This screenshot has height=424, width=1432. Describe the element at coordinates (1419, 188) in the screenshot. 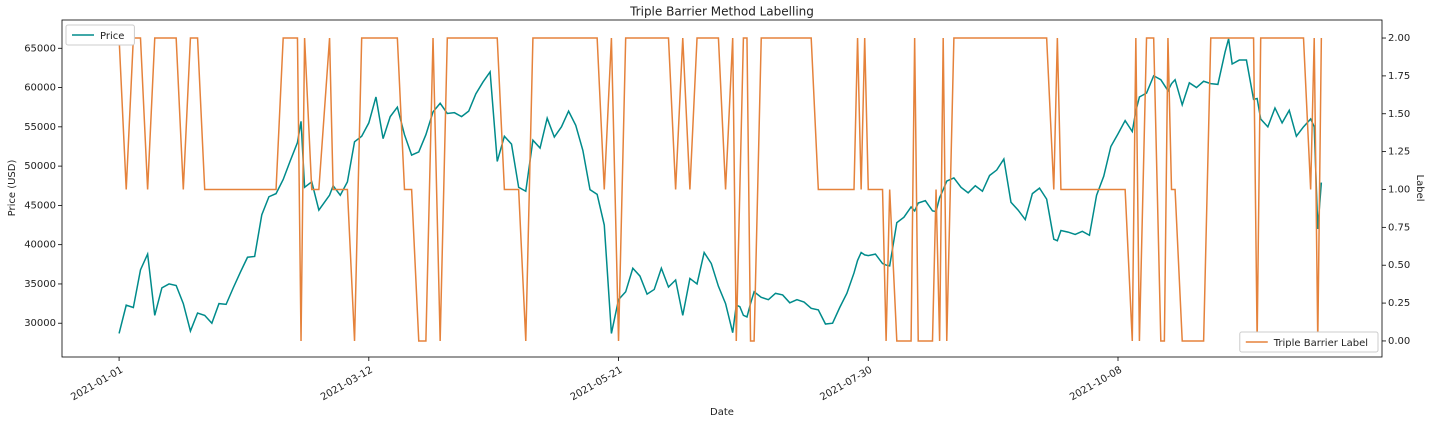

I see `y2-axis-label: Label` at that location.